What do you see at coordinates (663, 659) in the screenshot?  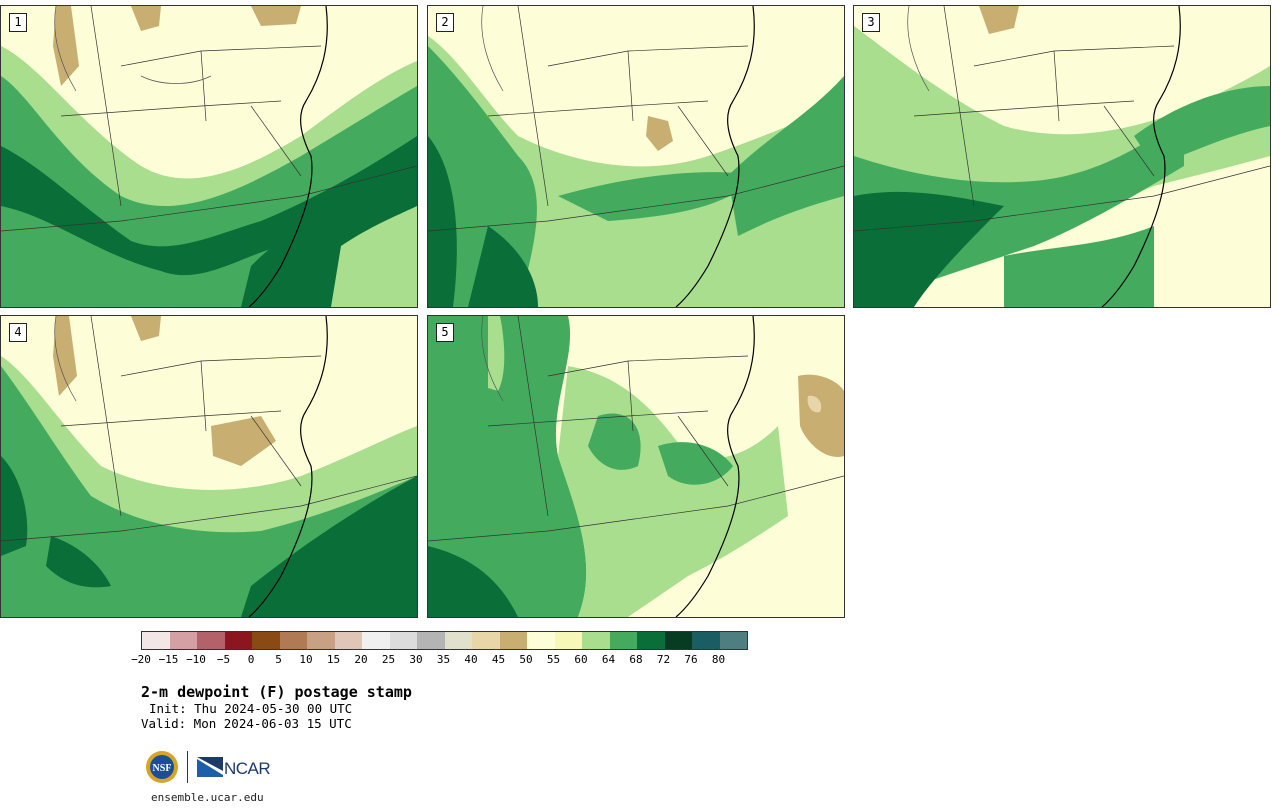 I see `colorbar-tick-label: 72` at bounding box center [663, 659].